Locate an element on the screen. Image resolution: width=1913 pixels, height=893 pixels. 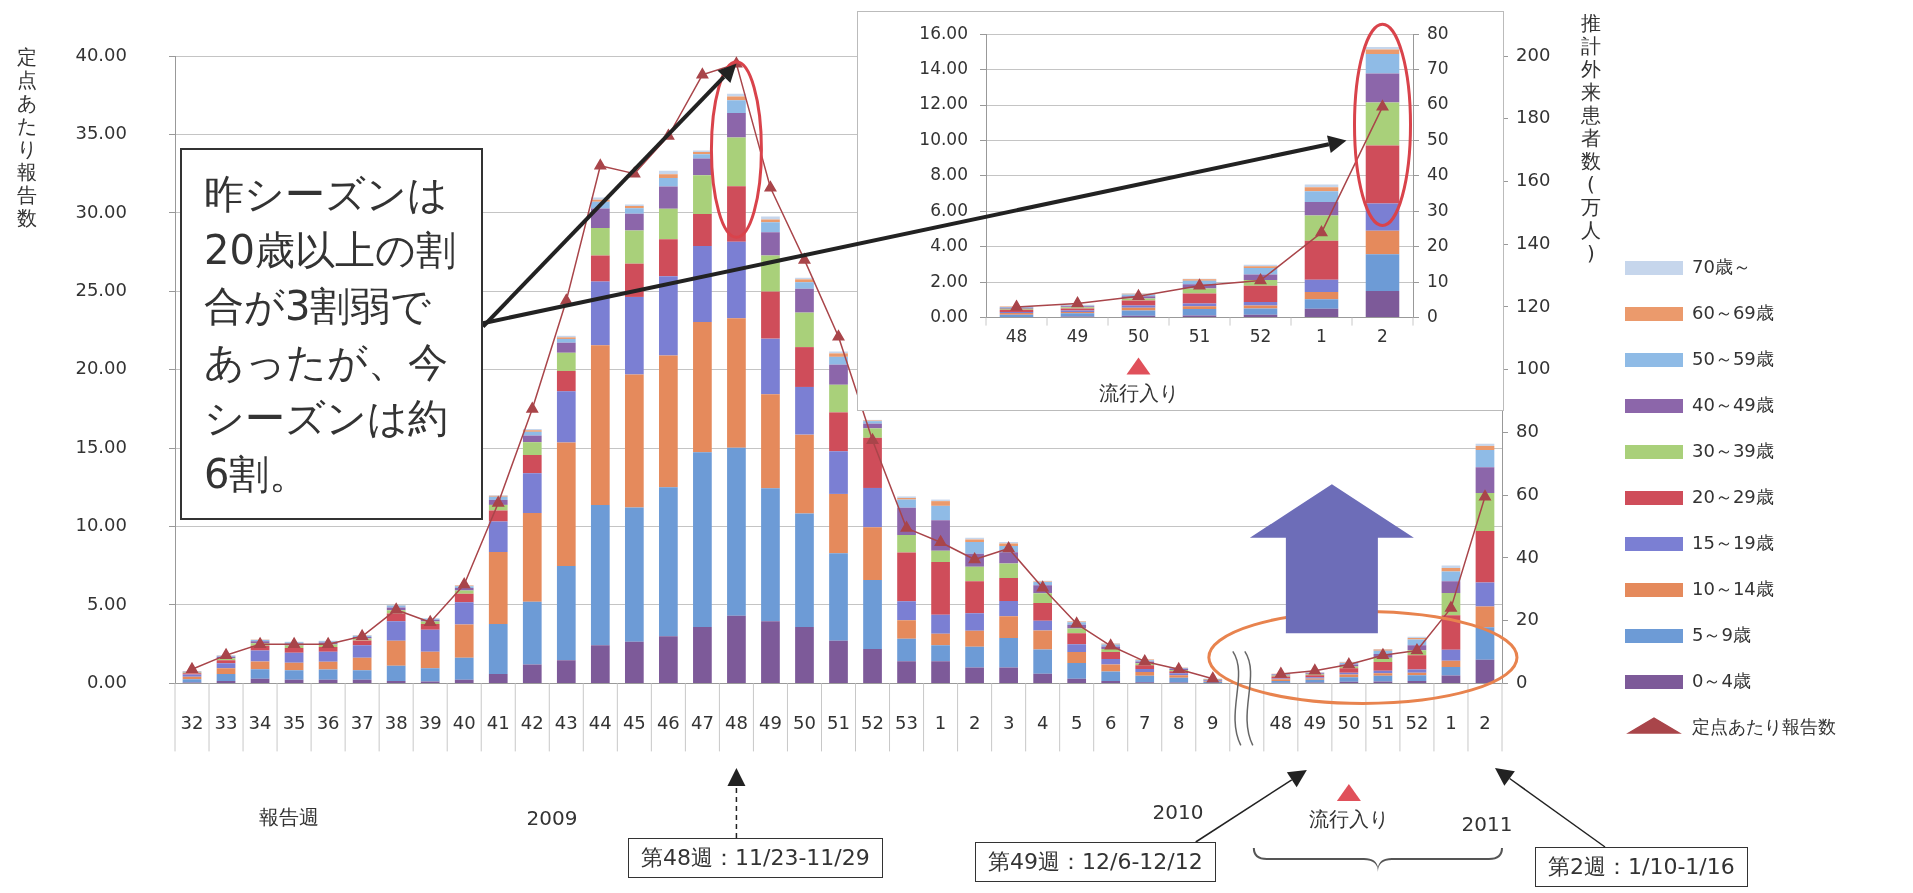
x-tick-label: 8 is located at coordinates (1179, 722).